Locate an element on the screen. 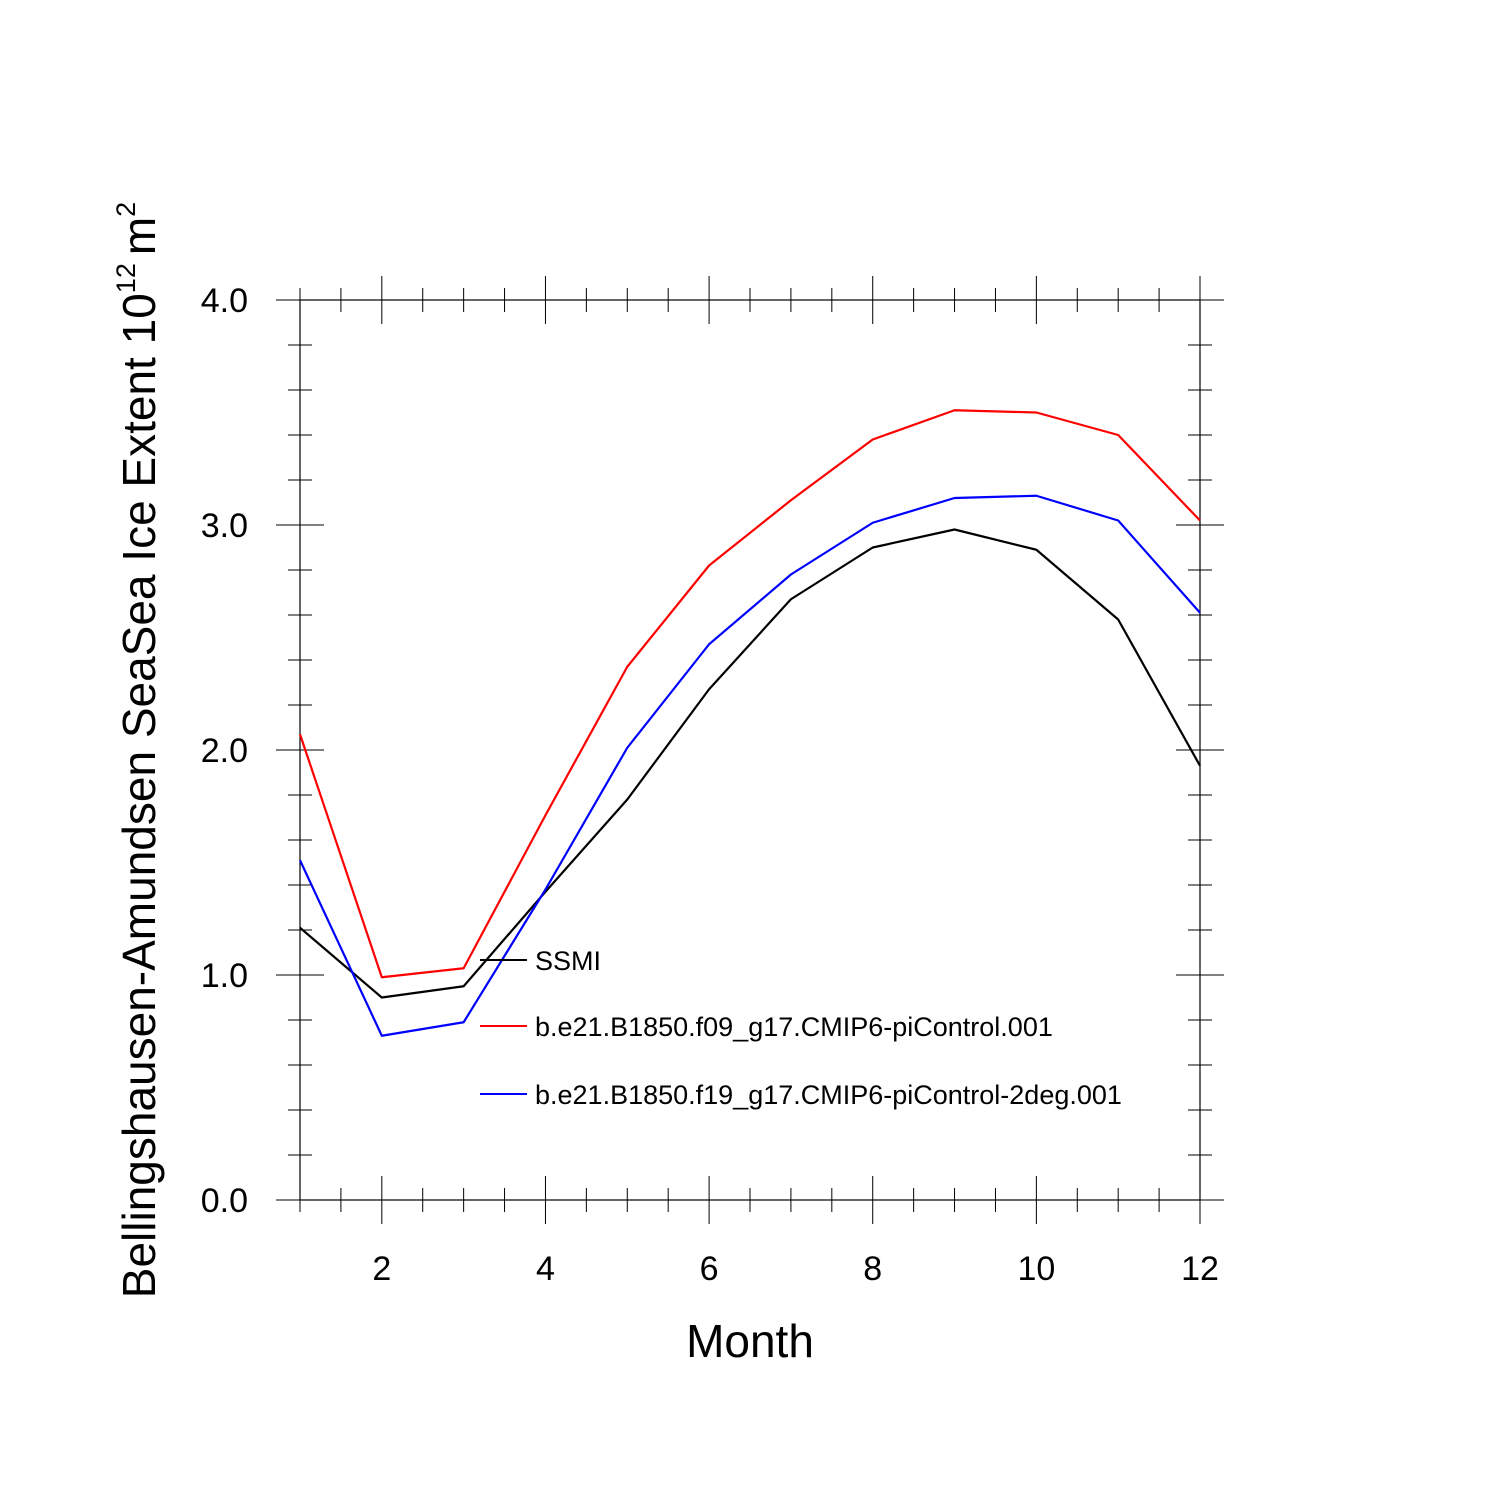 The width and height of the screenshot is (1500, 1500). x-tick-label: 6 is located at coordinates (709, 1269).